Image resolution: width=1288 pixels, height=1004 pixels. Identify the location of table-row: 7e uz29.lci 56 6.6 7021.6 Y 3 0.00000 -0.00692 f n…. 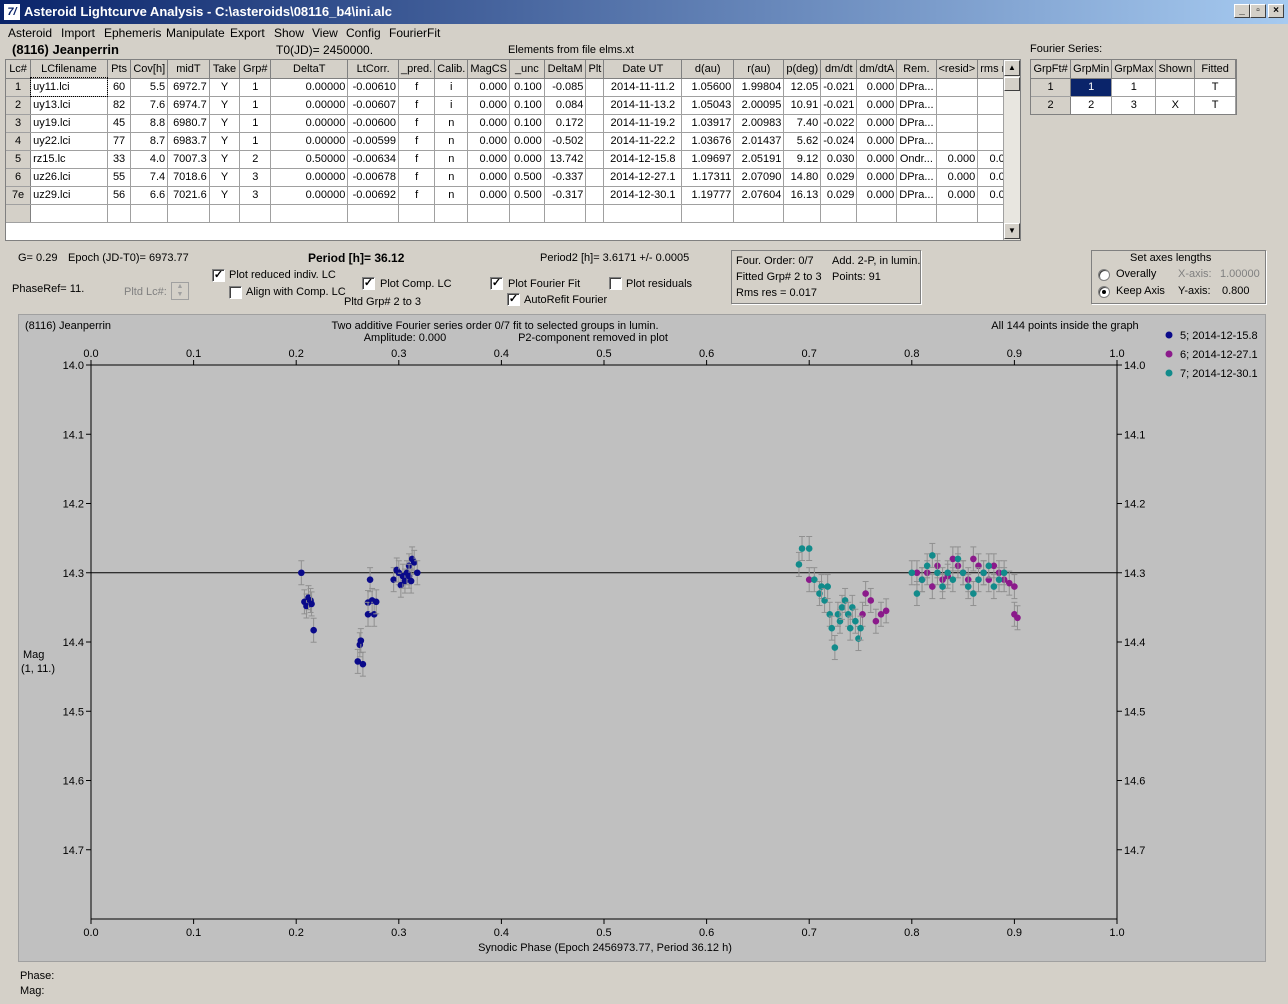
(513, 195).